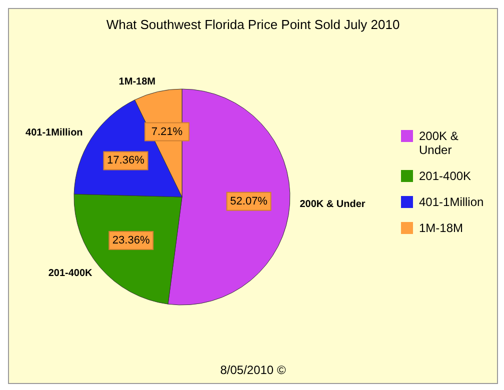 This screenshot has width=504, height=390. Describe the element at coordinates (54, 133) in the screenshot. I see `slice-label: 401-1Million` at that location.